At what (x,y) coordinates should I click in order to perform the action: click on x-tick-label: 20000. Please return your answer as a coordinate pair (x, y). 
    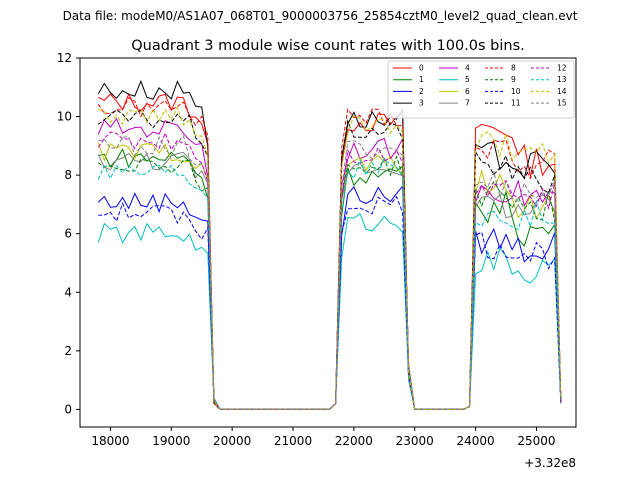
    Looking at the image, I should click on (232, 441).